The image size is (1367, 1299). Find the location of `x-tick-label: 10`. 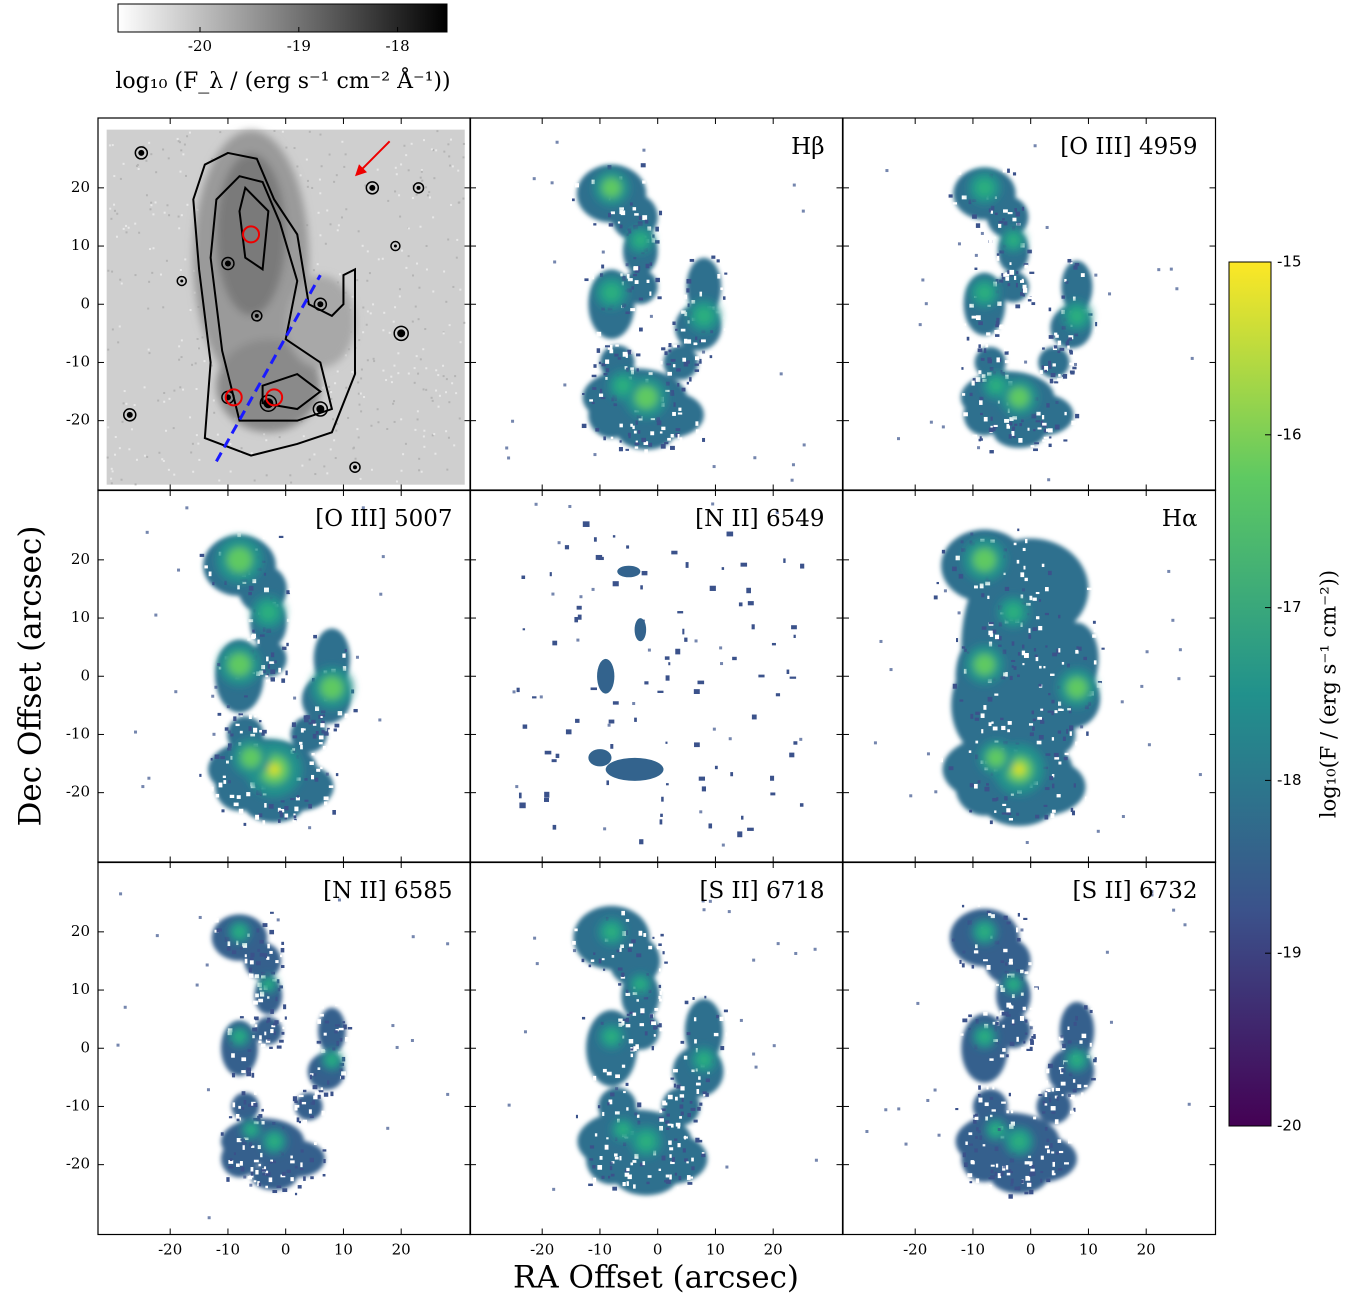

x-tick-label: 10 is located at coordinates (1088, 1250).